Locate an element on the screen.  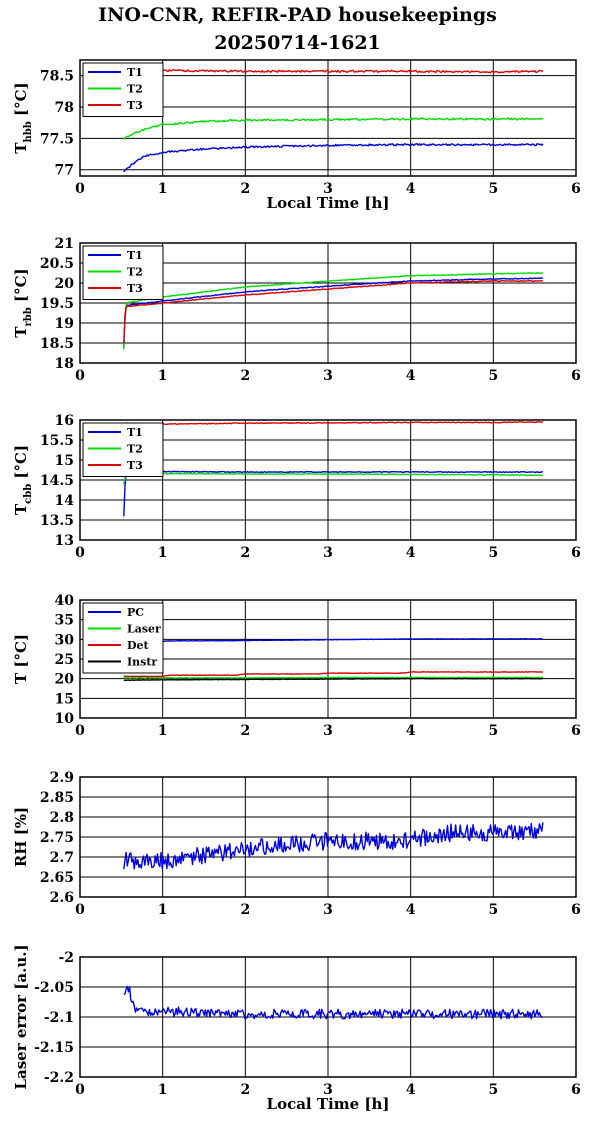
y-tick-label: 40 is located at coordinates (65, 601).